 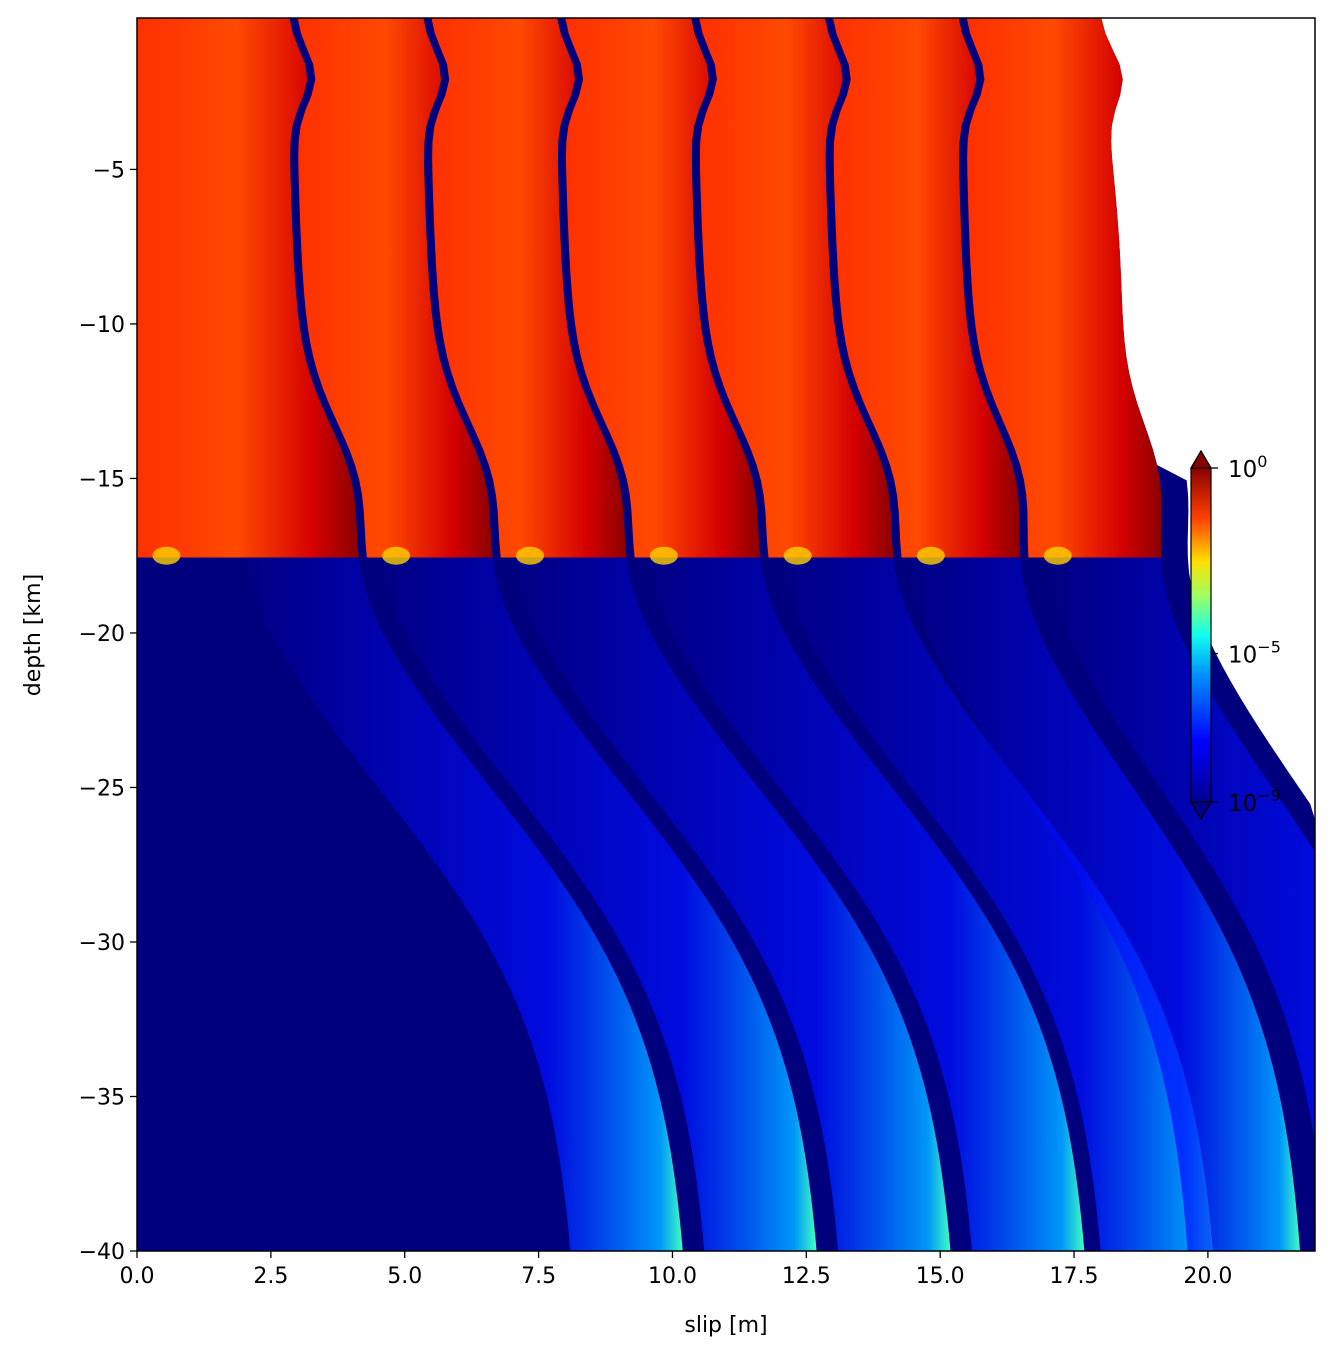 What do you see at coordinates (725, 1325) in the screenshot?
I see `x-axis-label: slip [m]` at bounding box center [725, 1325].